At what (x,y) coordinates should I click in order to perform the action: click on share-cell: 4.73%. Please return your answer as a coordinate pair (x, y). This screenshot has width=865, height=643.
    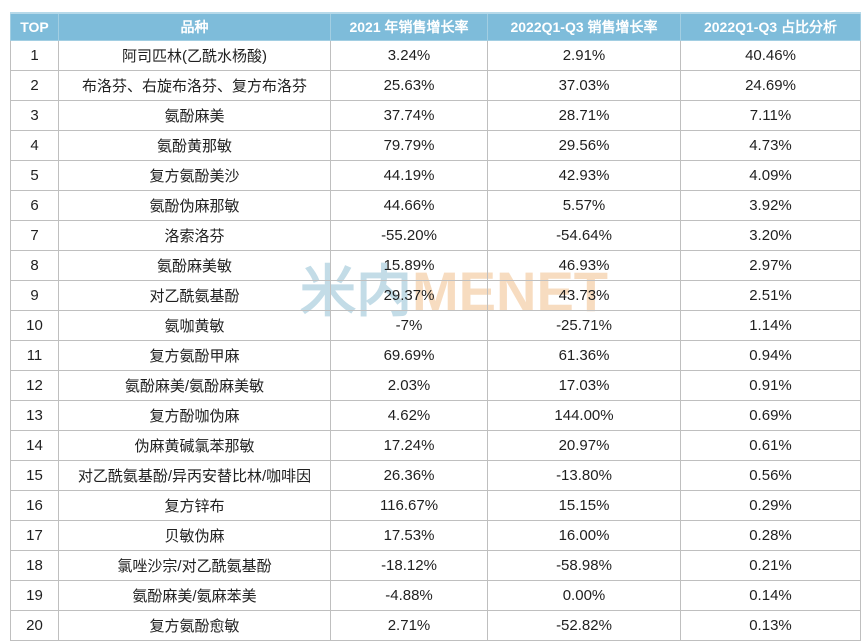
    Looking at the image, I should click on (770, 145).